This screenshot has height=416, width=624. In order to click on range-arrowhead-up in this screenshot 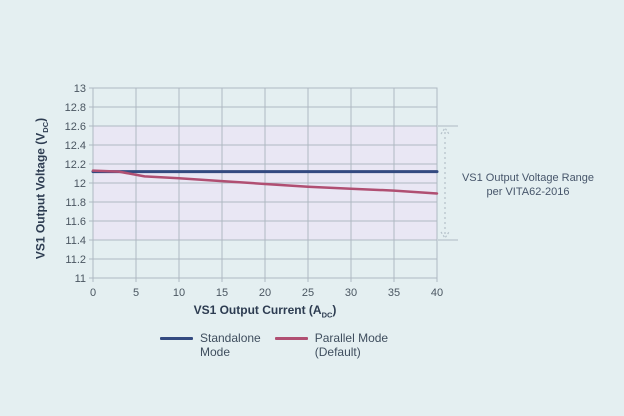, I will do `click(445, 130)`.